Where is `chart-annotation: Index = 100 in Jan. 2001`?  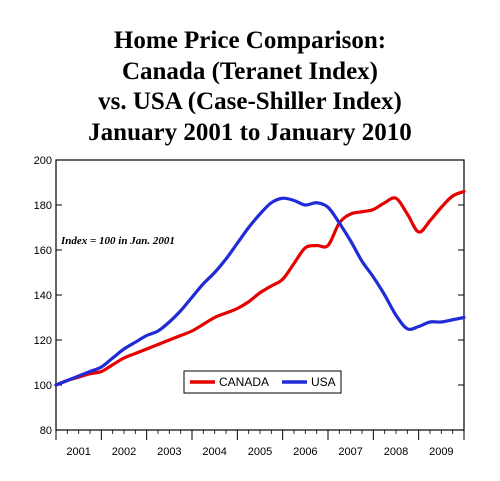
chart-annotation: Index = 100 in Jan. 2001 is located at coordinates (117, 241).